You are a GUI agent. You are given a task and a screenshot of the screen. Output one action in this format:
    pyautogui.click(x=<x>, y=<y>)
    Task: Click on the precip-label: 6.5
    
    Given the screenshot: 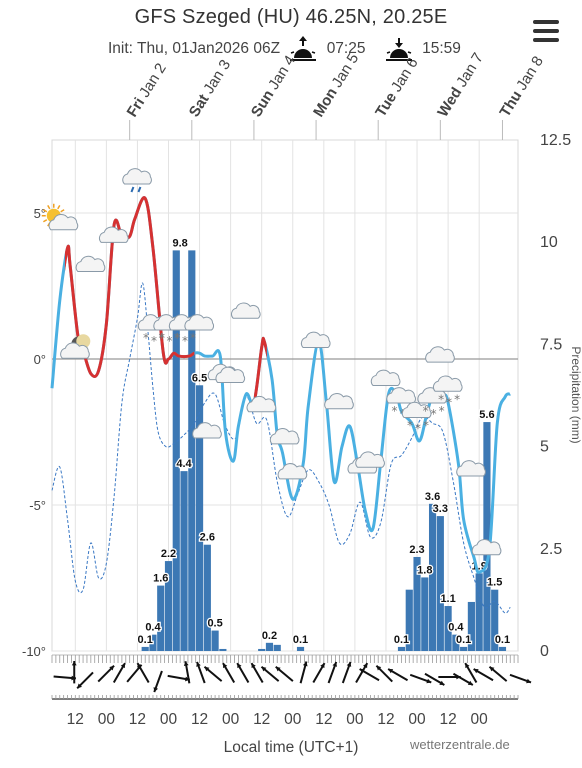 What is the action you would take?
    pyautogui.click(x=199, y=378)
    